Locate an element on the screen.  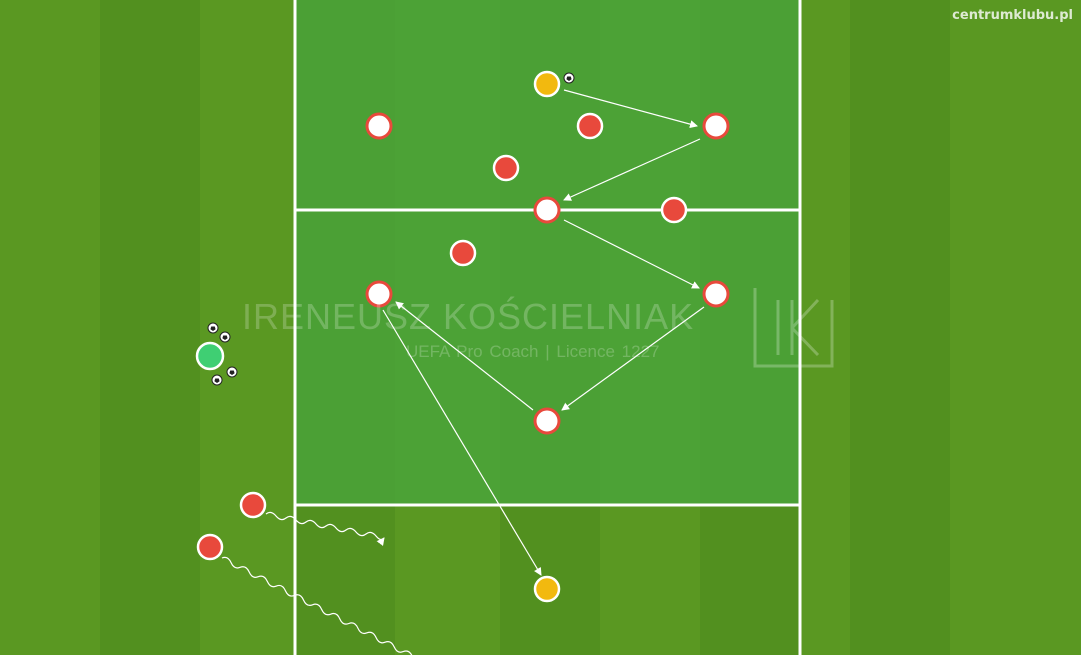
watermark-name: IRENEUSZ KOŚCIELNIAK is located at coordinates (468, 316).